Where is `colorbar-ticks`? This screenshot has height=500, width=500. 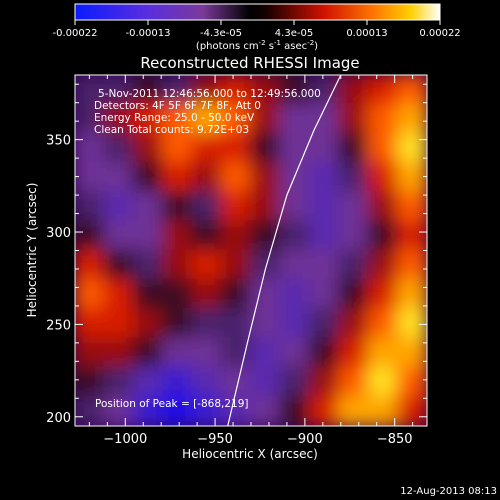
colorbar-ticks is located at coordinates (257, 22).